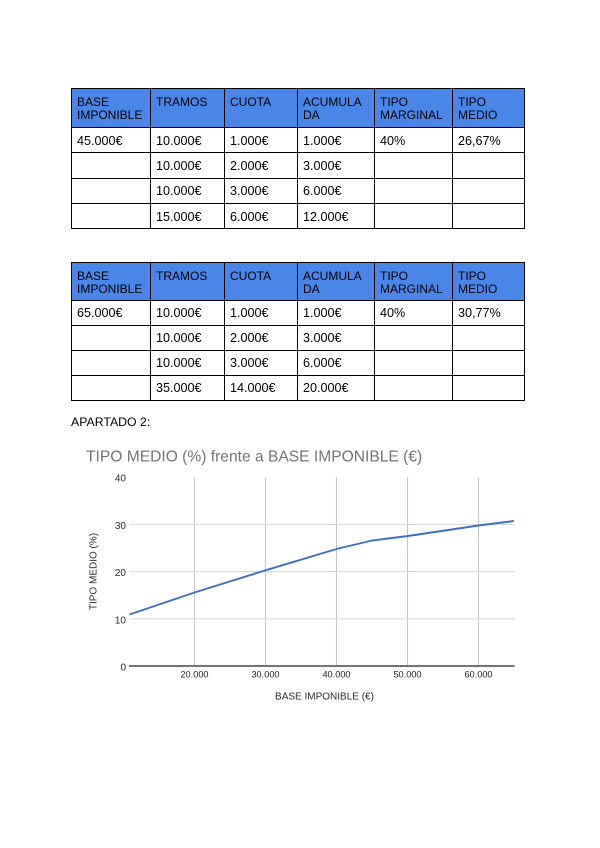 The width and height of the screenshot is (600, 848). What do you see at coordinates (121, 620) in the screenshot?
I see `svg-text: 10` at bounding box center [121, 620].